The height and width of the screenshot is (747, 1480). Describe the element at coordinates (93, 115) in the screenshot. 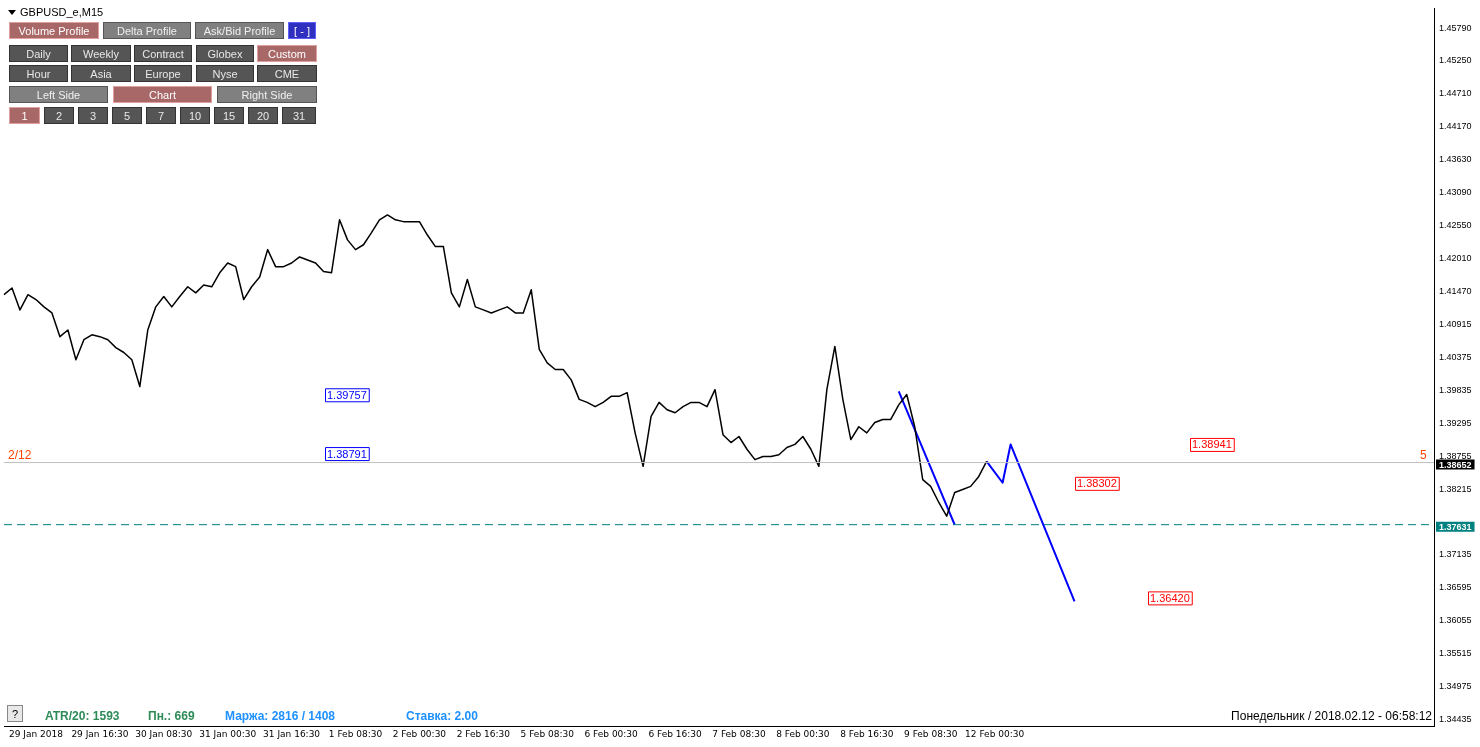

I see `button: 3` at that location.